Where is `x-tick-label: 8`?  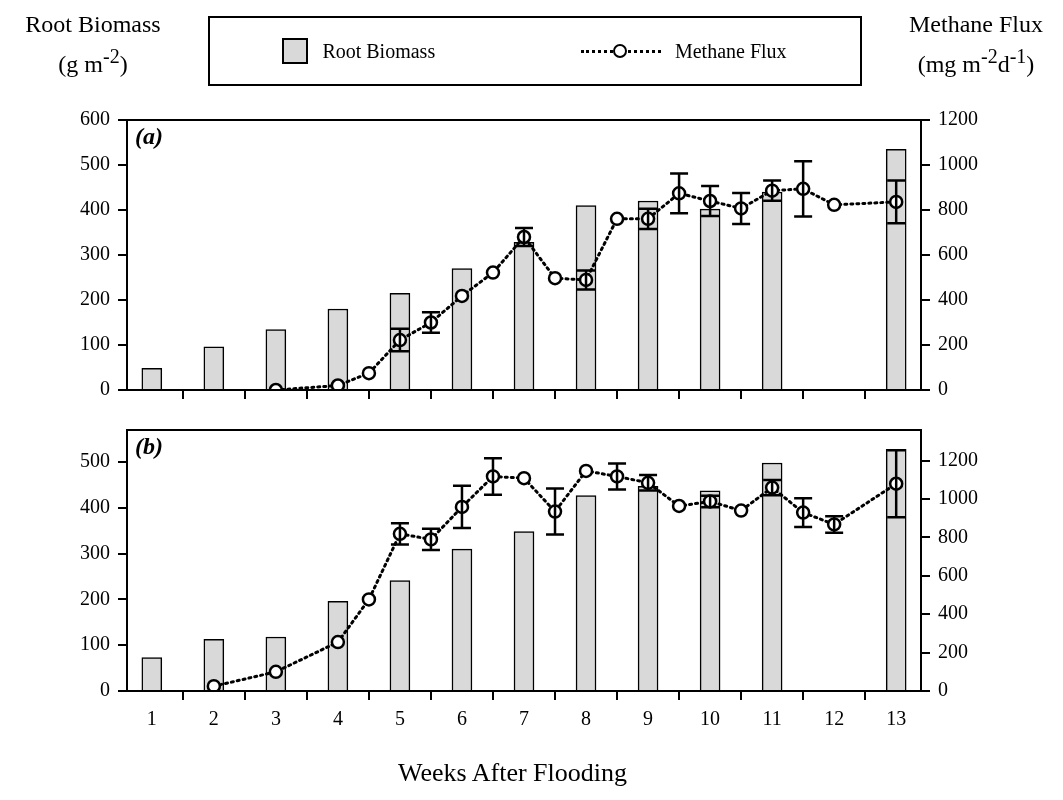 x-tick-label: 8 is located at coordinates (586, 718).